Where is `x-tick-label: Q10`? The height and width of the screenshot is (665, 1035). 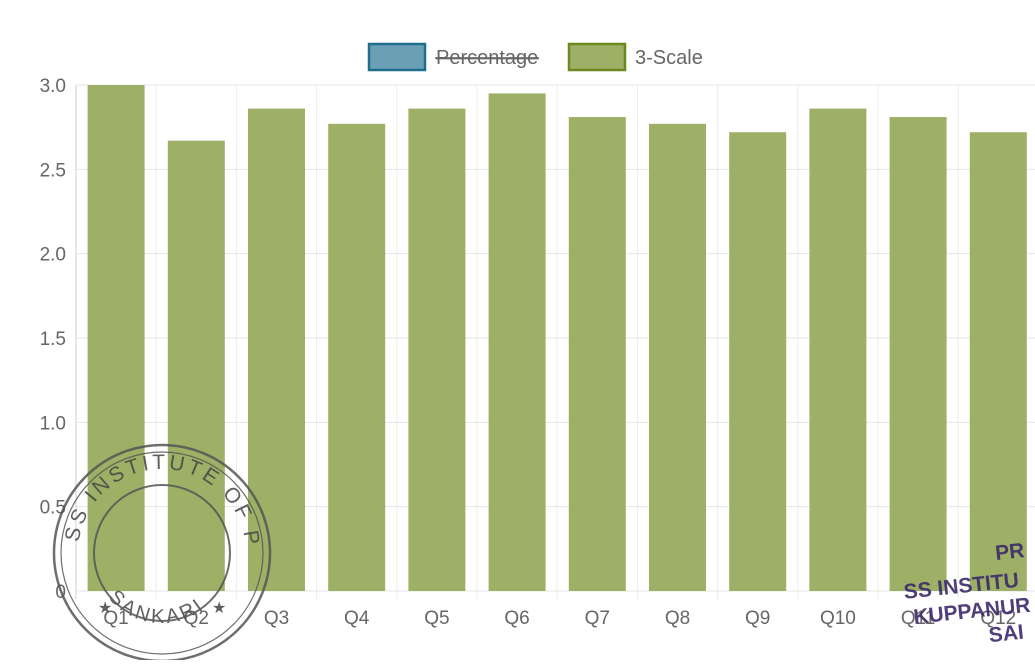
x-tick-label: Q10 is located at coordinates (838, 618).